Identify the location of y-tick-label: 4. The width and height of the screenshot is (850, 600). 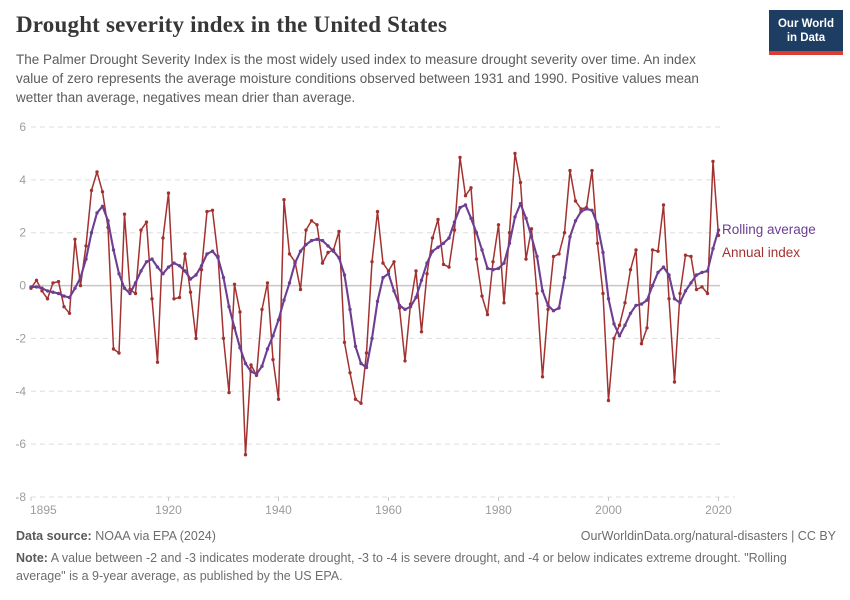
(22, 180).